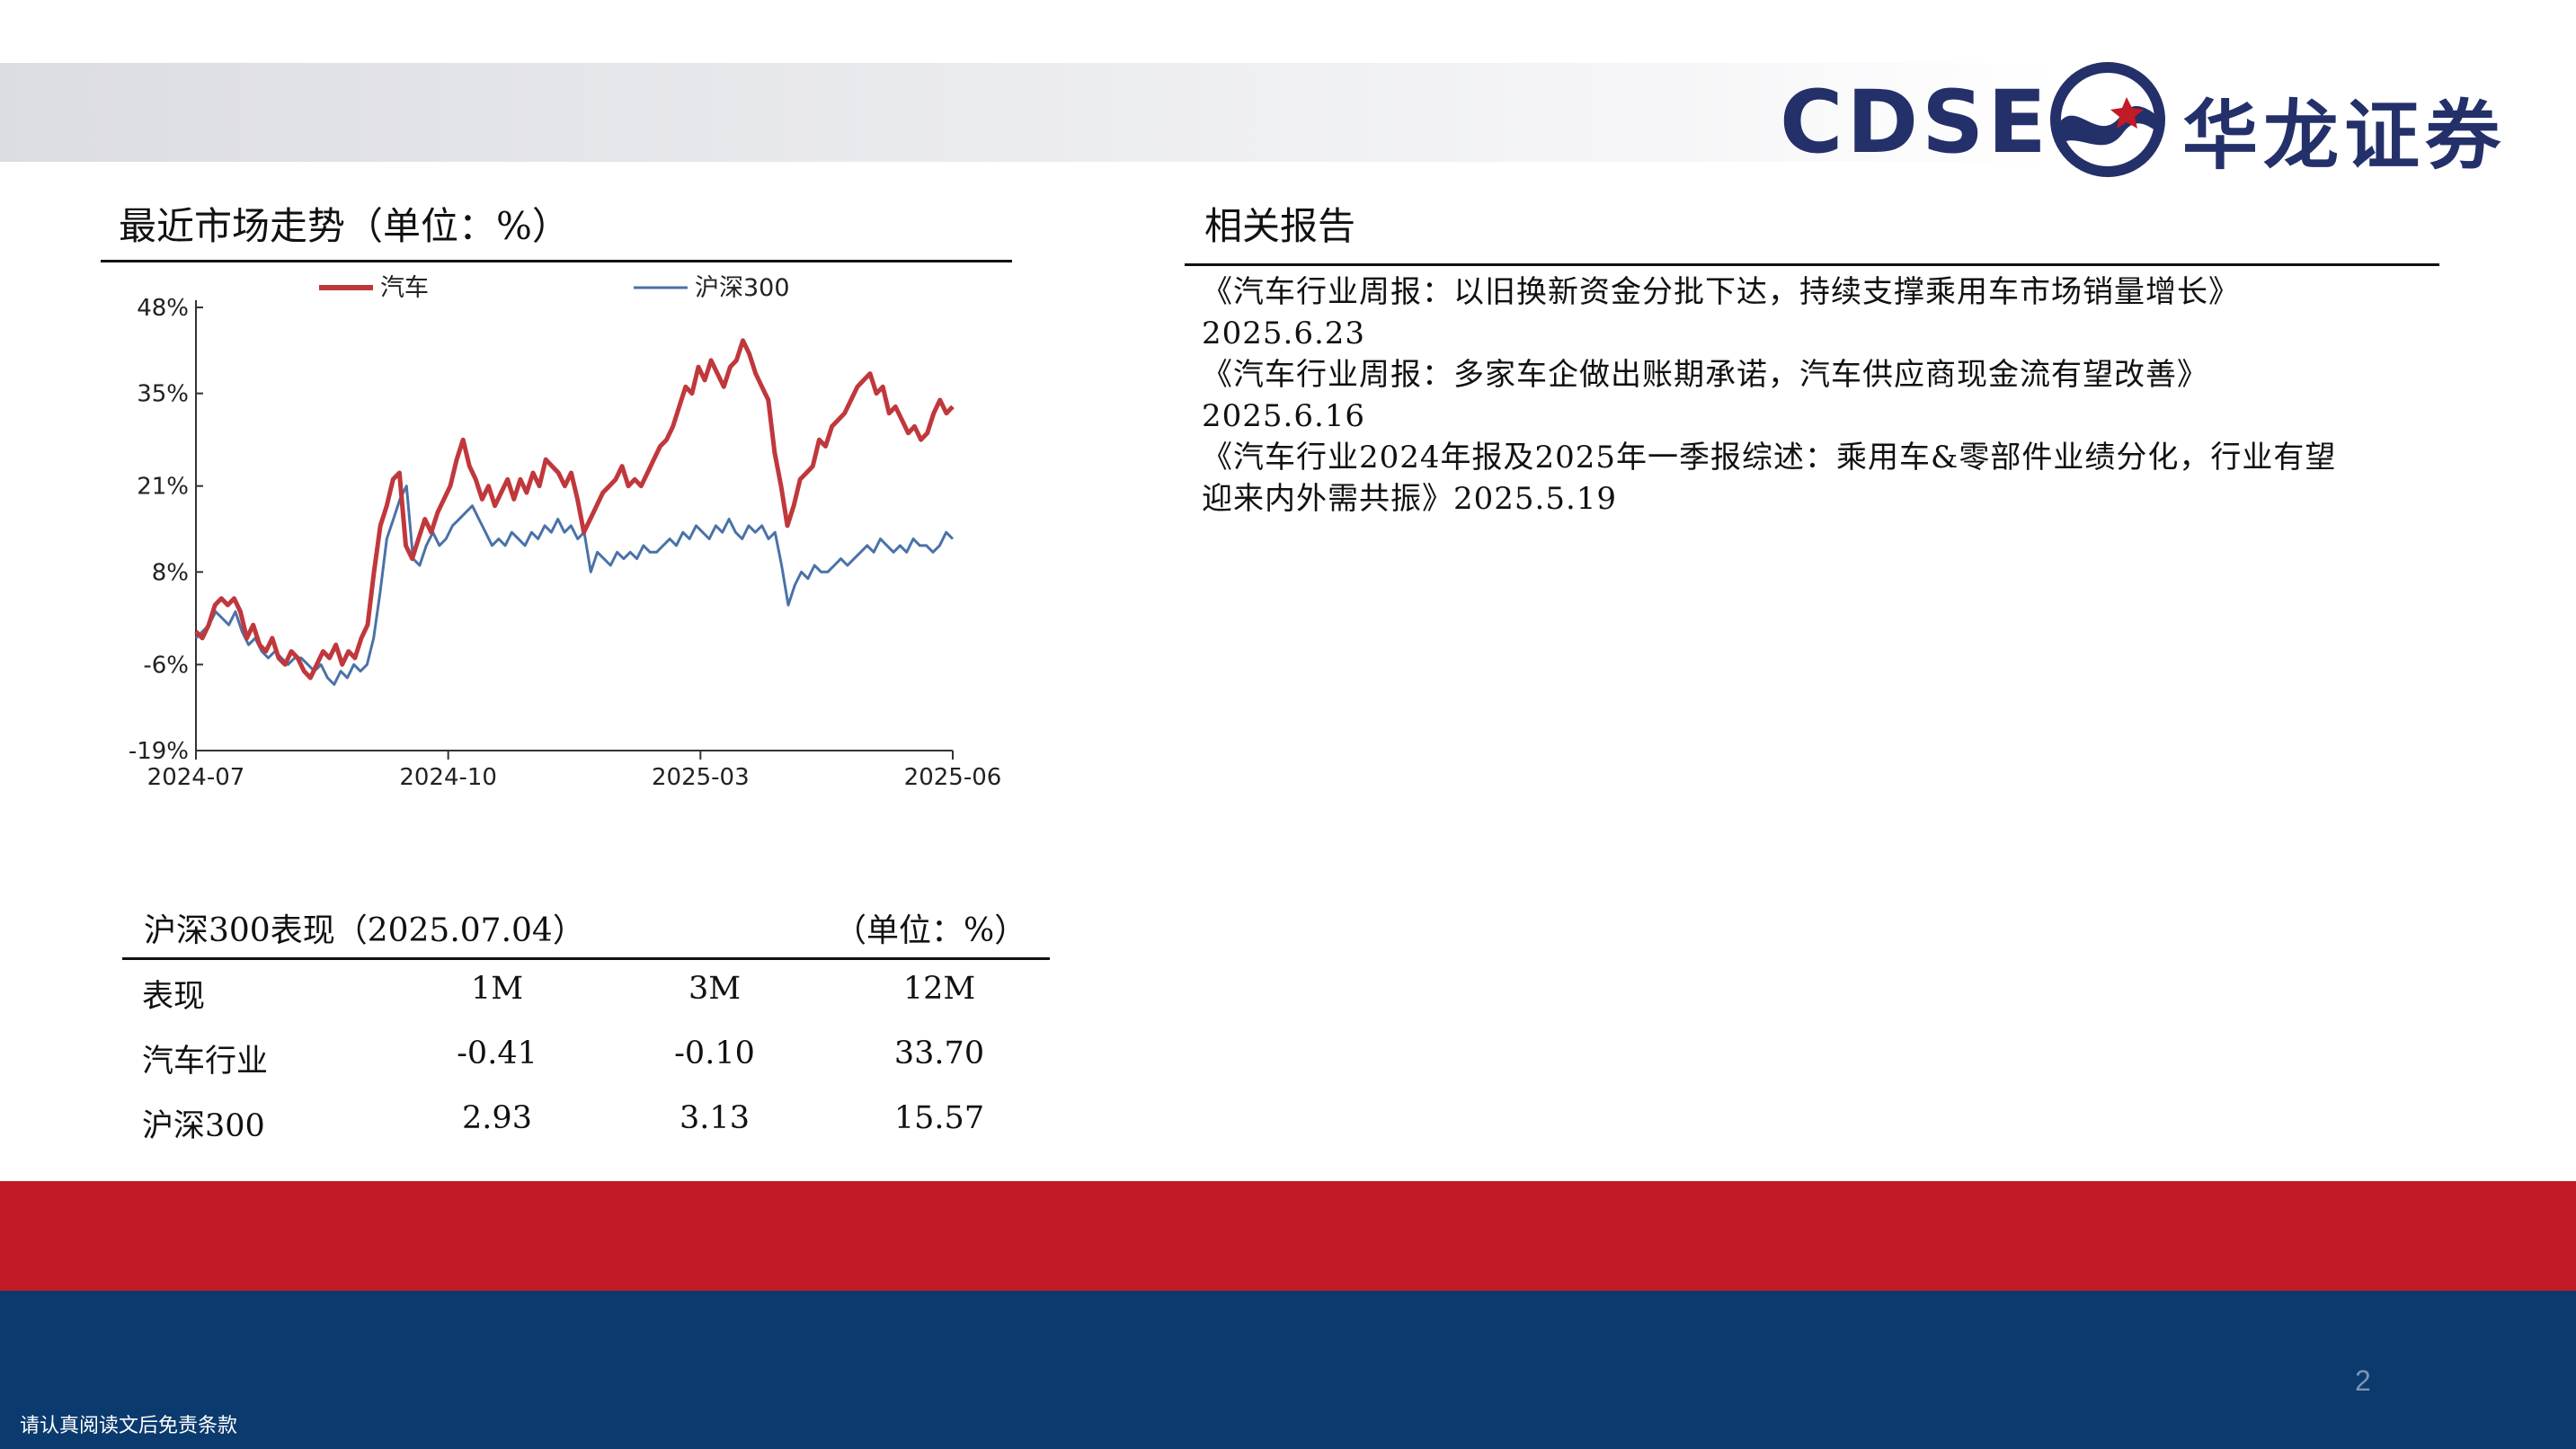 This screenshot has height=1449, width=2576. What do you see at coordinates (953, 777) in the screenshot?
I see `x-tick-label: 2025-06` at bounding box center [953, 777].